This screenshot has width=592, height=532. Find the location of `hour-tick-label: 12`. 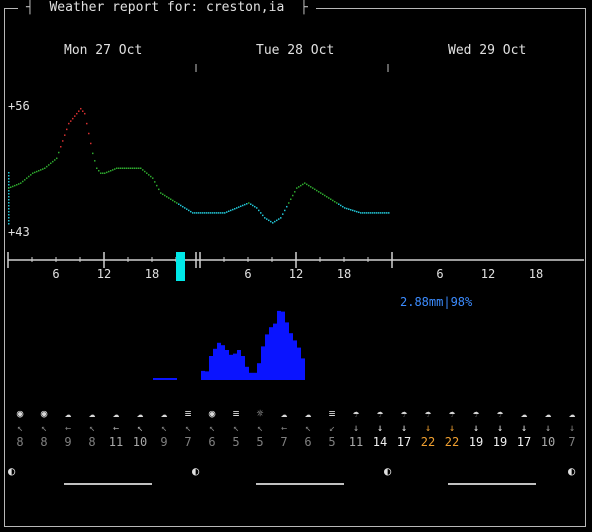

hour-tick-label: 12 is located at coordinates (488, 274).